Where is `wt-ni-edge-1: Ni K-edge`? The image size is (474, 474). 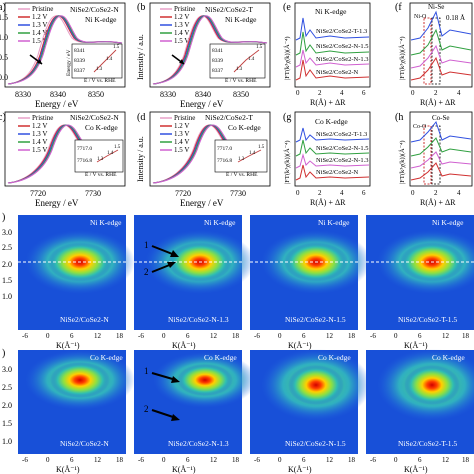
wt-ni-edge-1: Ni K-edge is located at coordinates (106, 222).